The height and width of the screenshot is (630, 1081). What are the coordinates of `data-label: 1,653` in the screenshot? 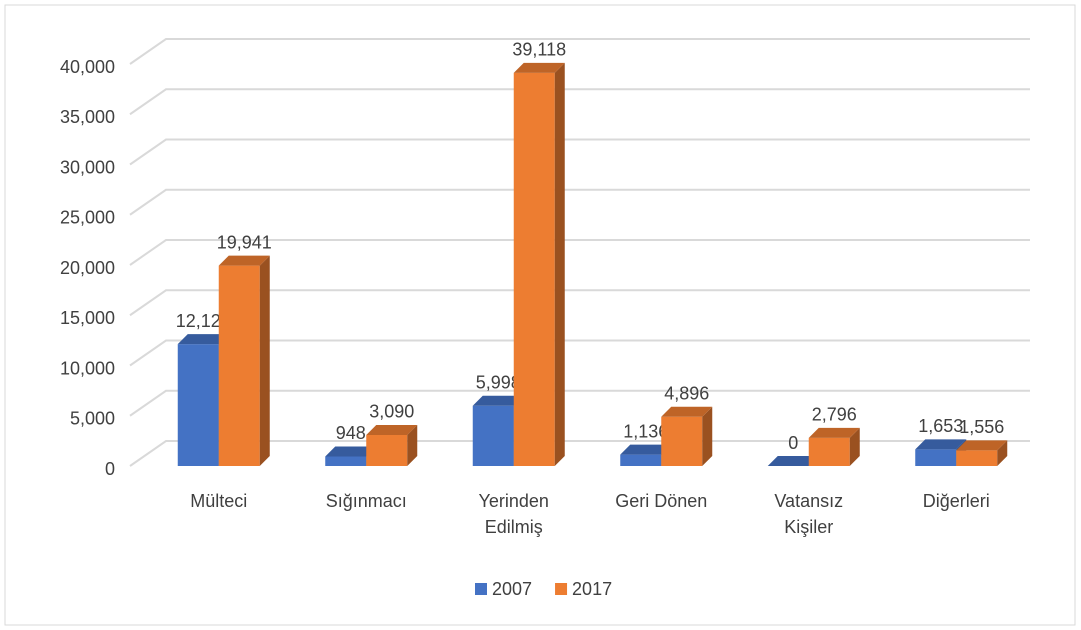 It's located at (940, 426).